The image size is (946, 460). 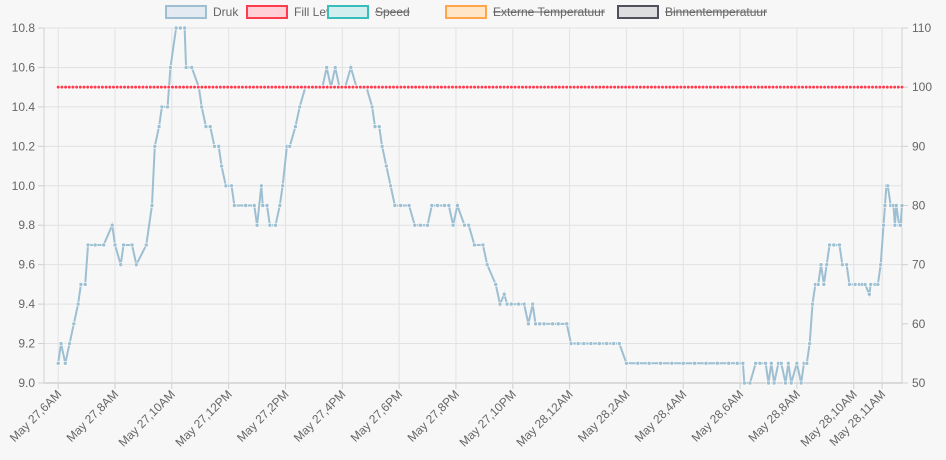 What do you see at coordinates (368, 12) in the screenshot?
I see `legend-item-speed: Speed` at bounding box center [368, 12].